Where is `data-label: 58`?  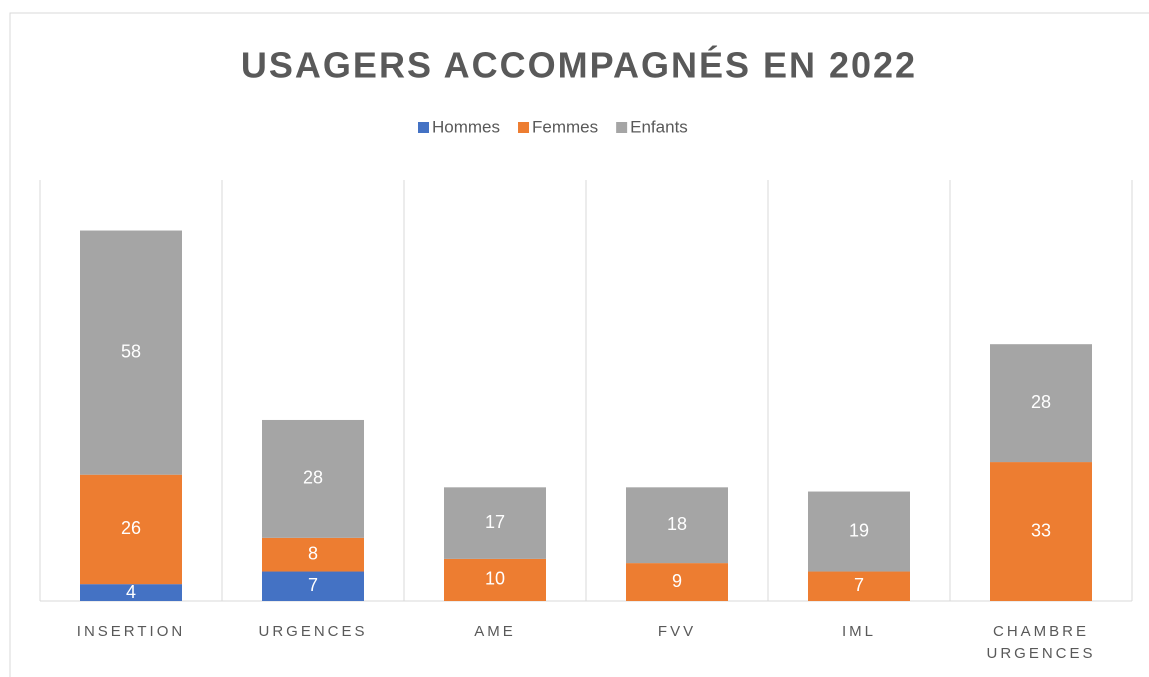 data-label: 58 is located at coordinates (131, 351).